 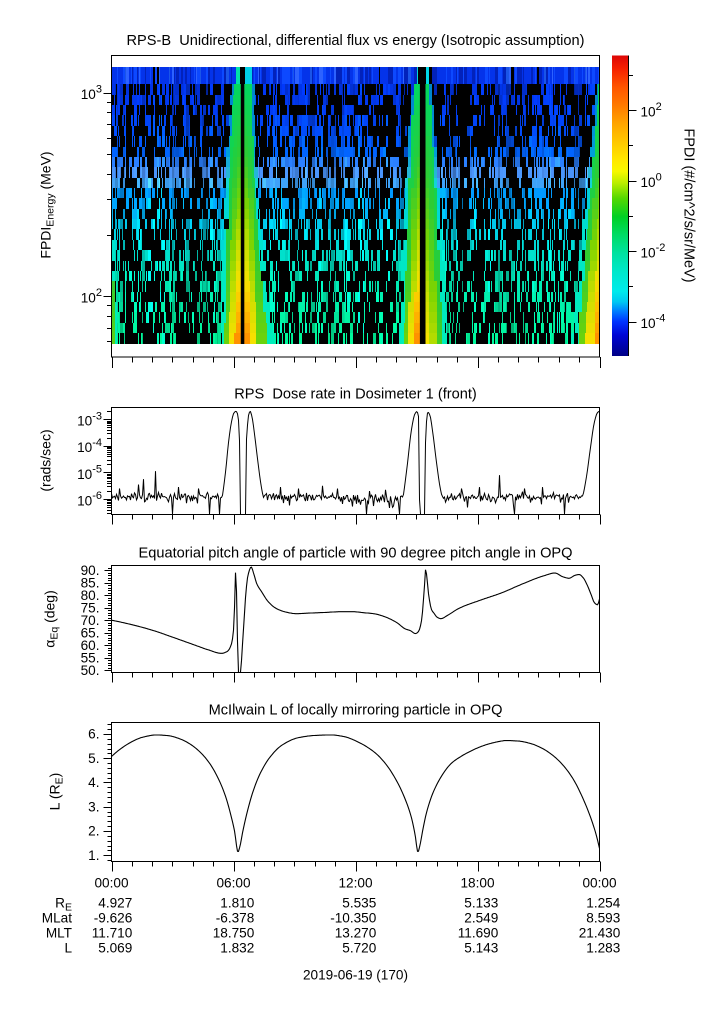 I want to click on svg-text: 1., so click(x=93, y=855).